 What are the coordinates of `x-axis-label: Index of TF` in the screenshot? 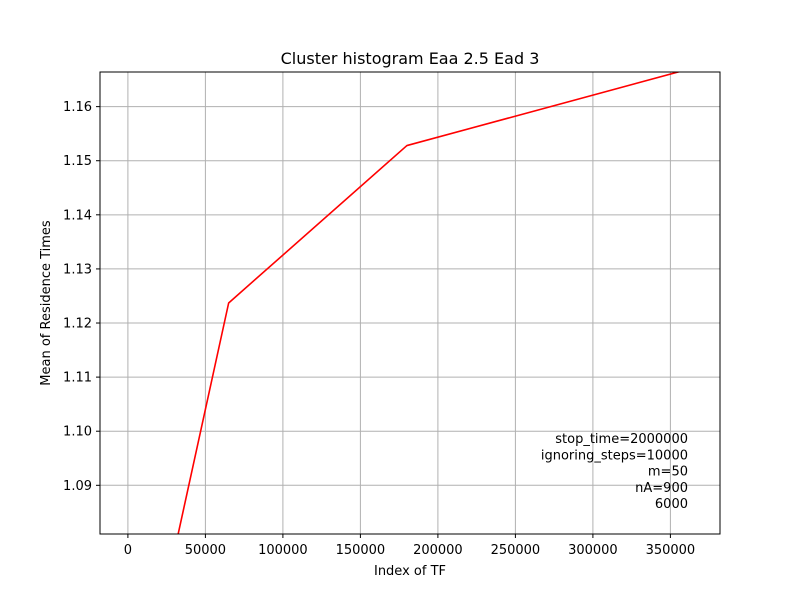 It's located at (410, 571).